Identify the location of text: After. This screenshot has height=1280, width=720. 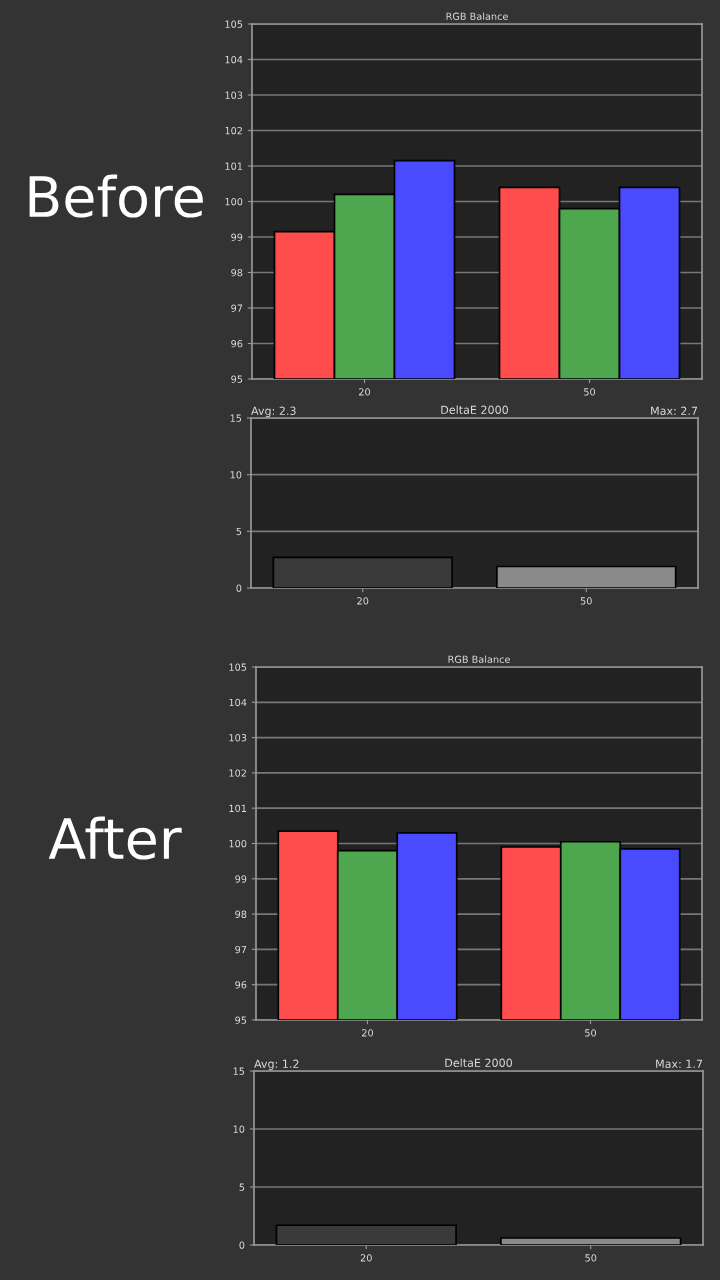
(115, 838).